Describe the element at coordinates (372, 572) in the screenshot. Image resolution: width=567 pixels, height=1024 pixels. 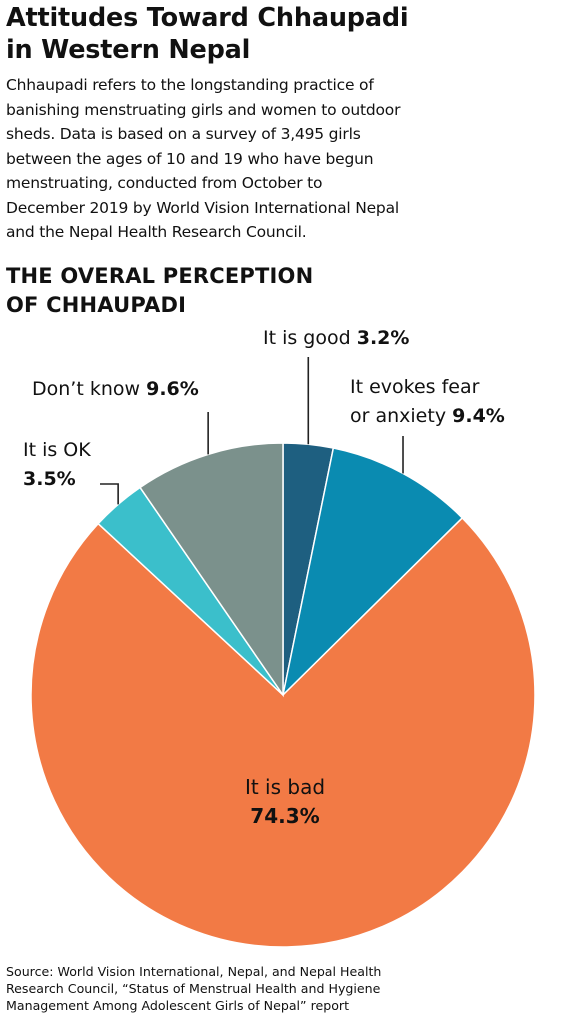
I see `slice-fear-anxiety` at that location.